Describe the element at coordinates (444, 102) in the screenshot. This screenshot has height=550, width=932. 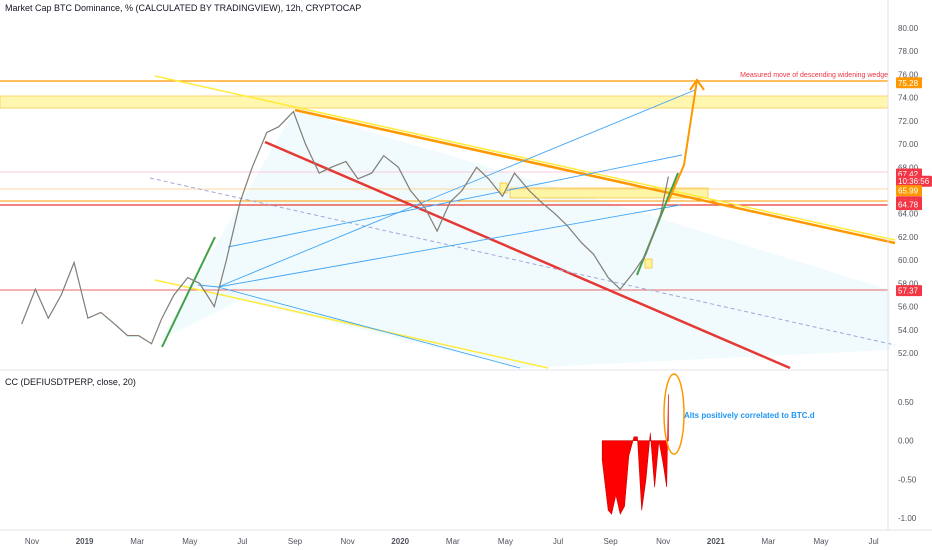
I see `resistance-zone-upper` at that location.